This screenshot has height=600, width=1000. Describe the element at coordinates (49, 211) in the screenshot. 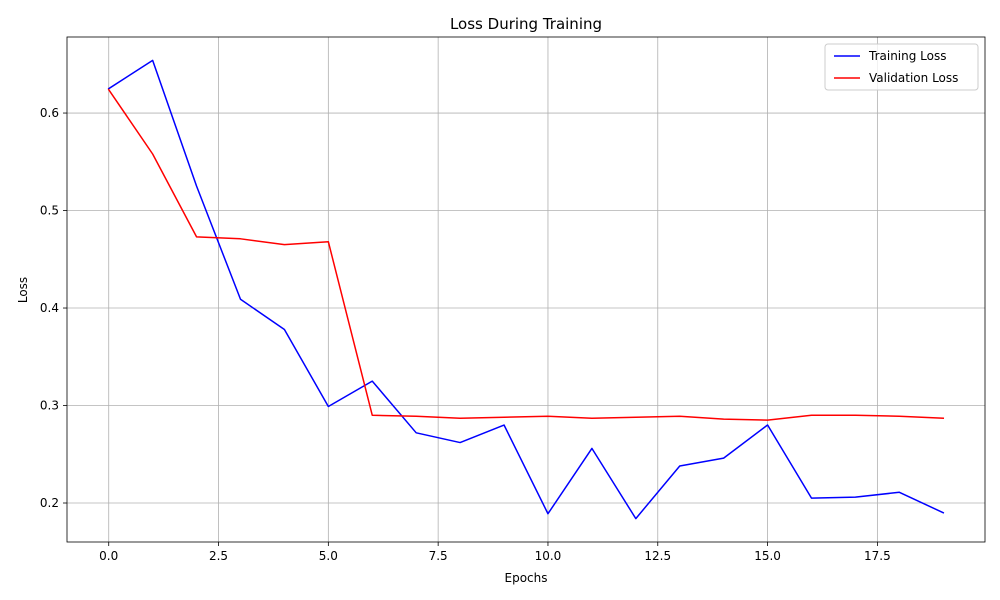

I see `y-tick-label: 0.5` at that location.